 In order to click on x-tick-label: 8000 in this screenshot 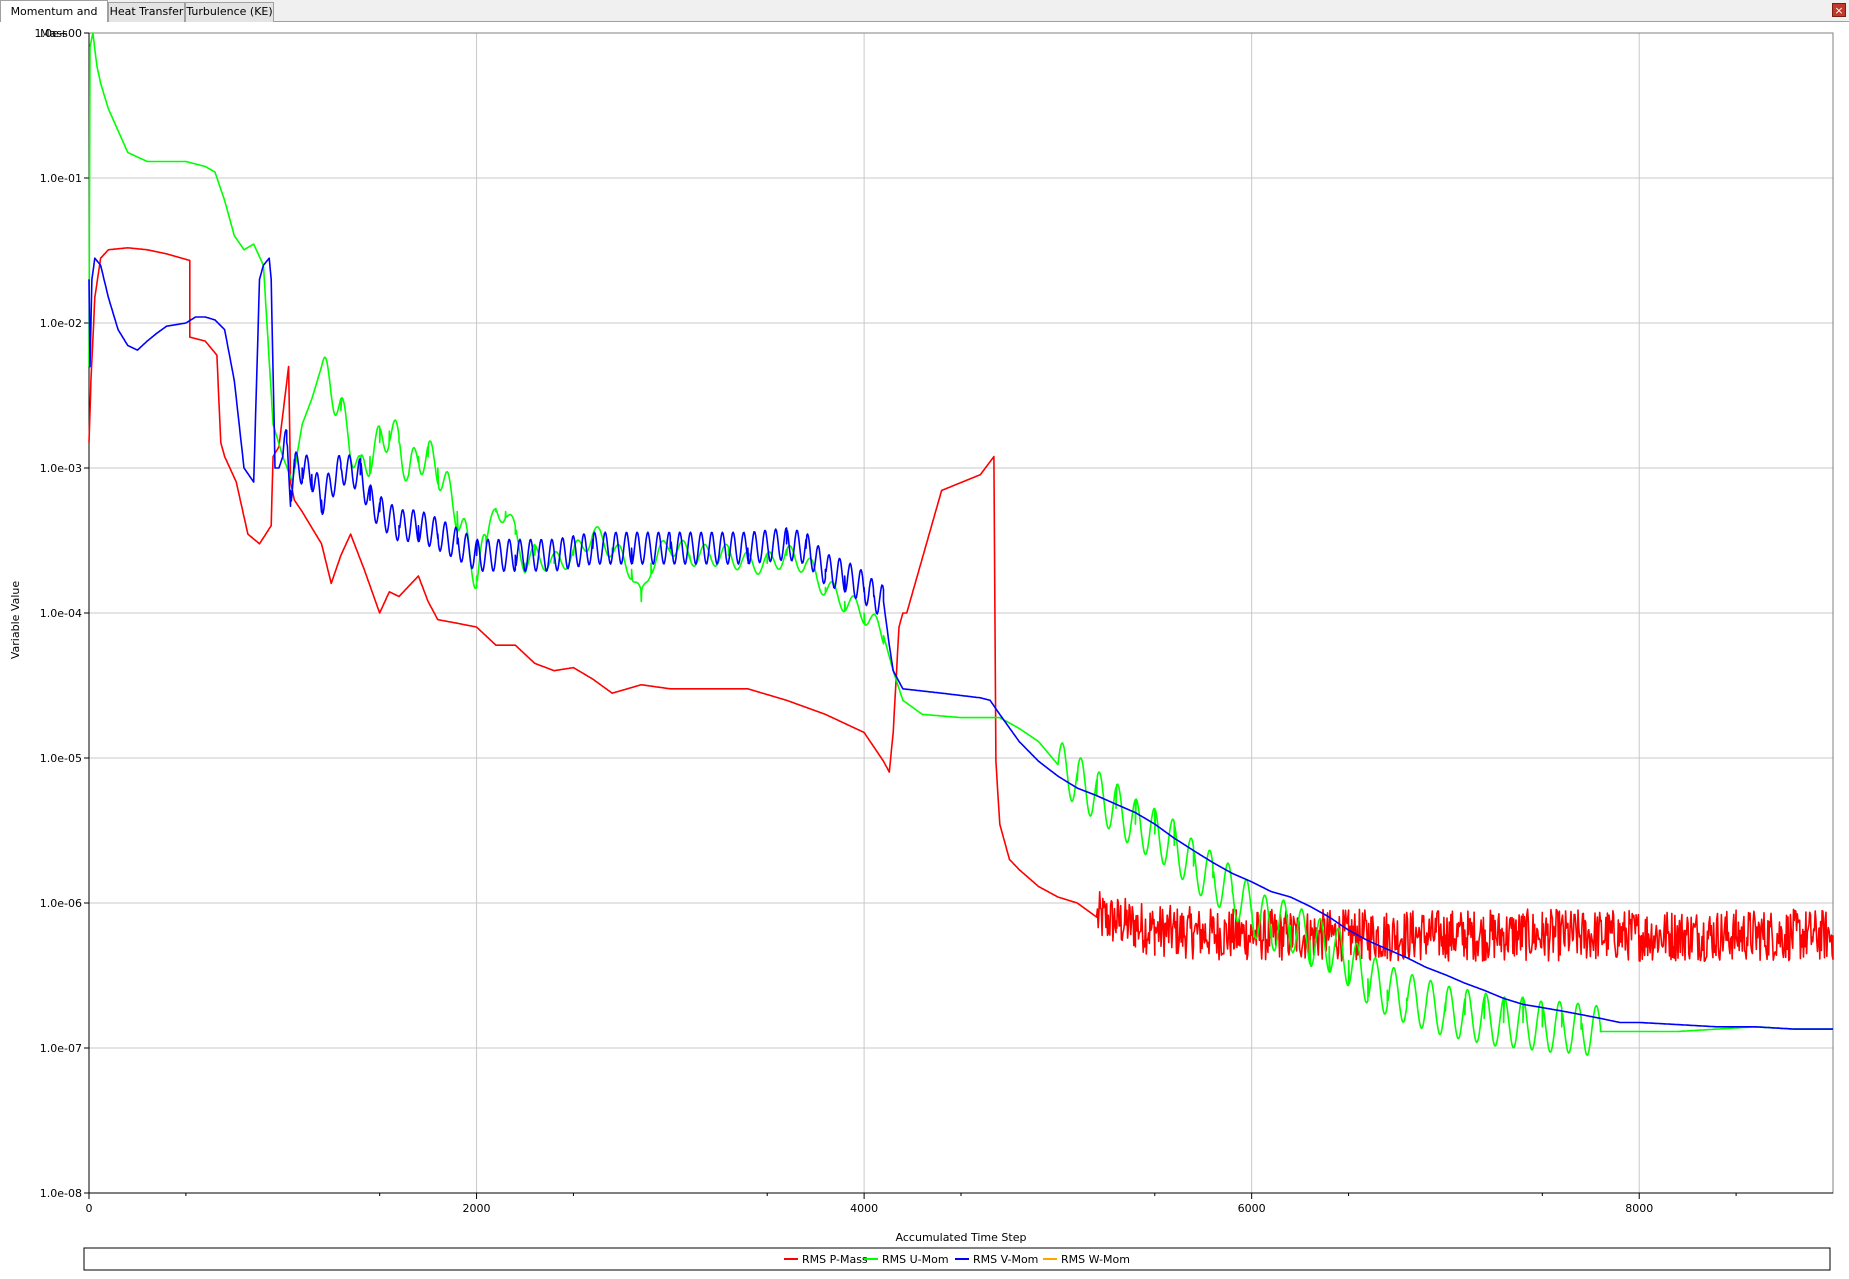, I will do `click(1639, 1208)`.